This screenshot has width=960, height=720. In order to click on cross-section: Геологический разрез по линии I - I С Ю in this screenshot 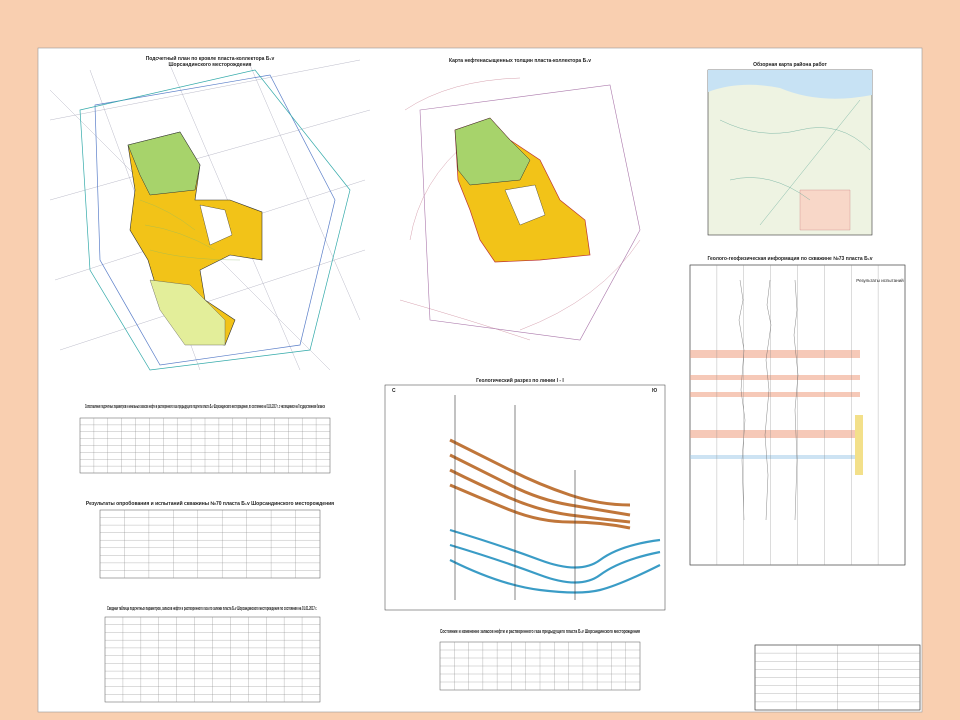, I will do `click(525, 494)`.